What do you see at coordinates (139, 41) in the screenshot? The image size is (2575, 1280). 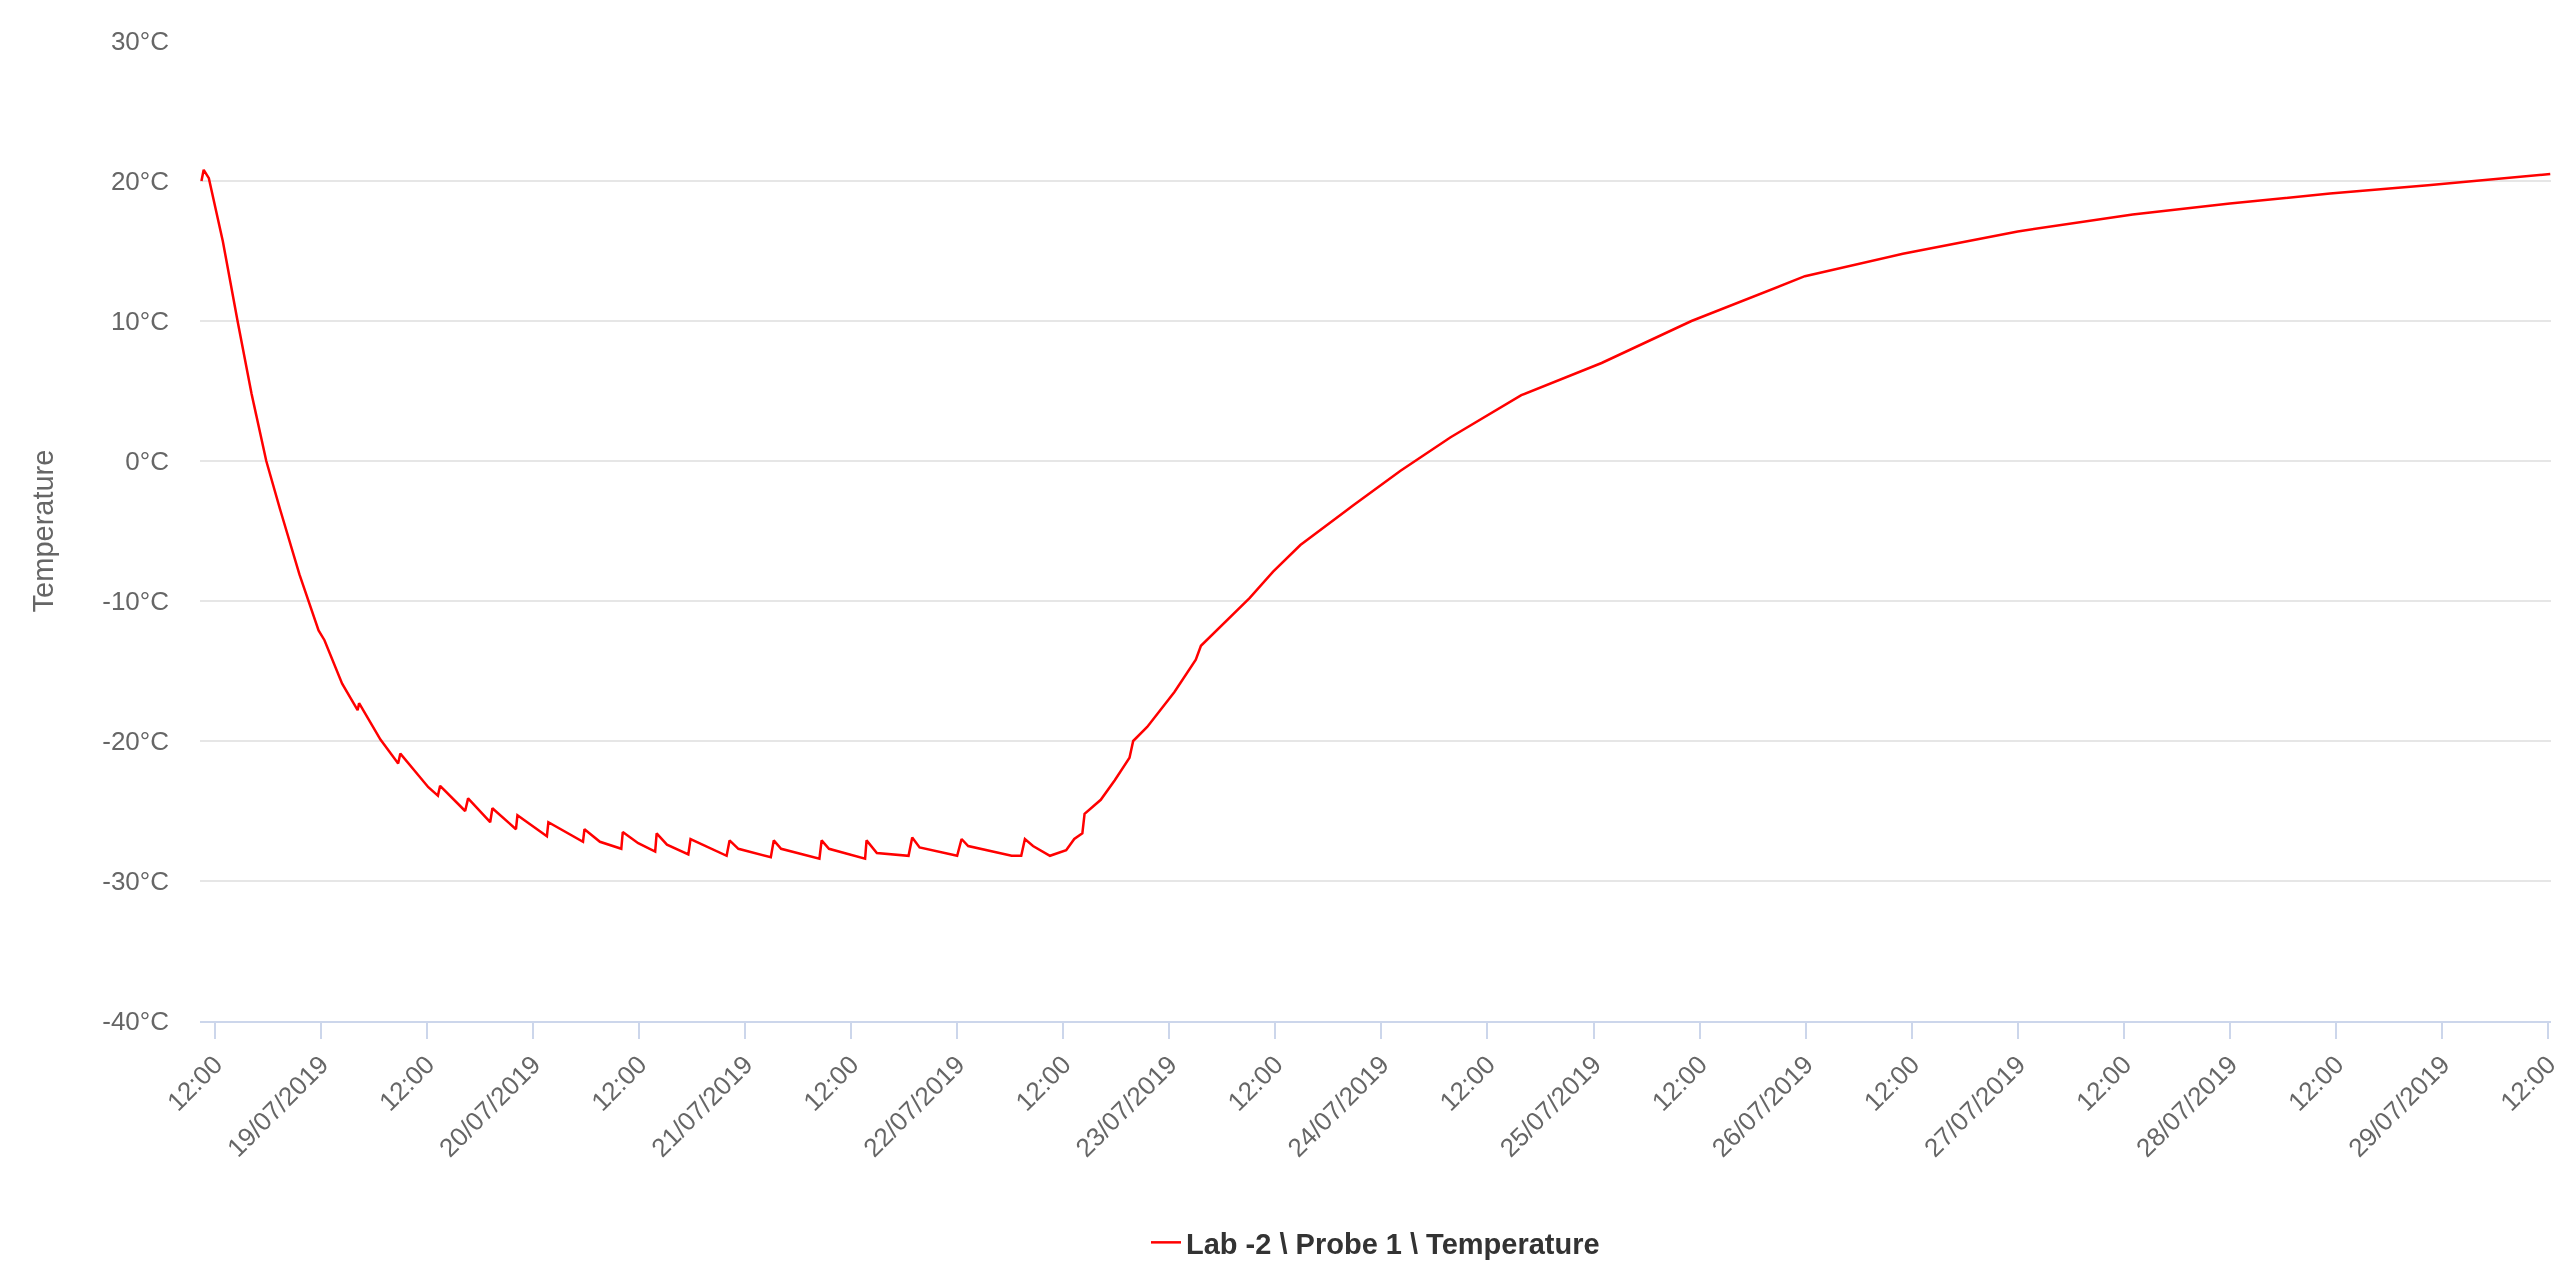 I see `y-tick-label: 30°C` at bounding box center [139, 41].